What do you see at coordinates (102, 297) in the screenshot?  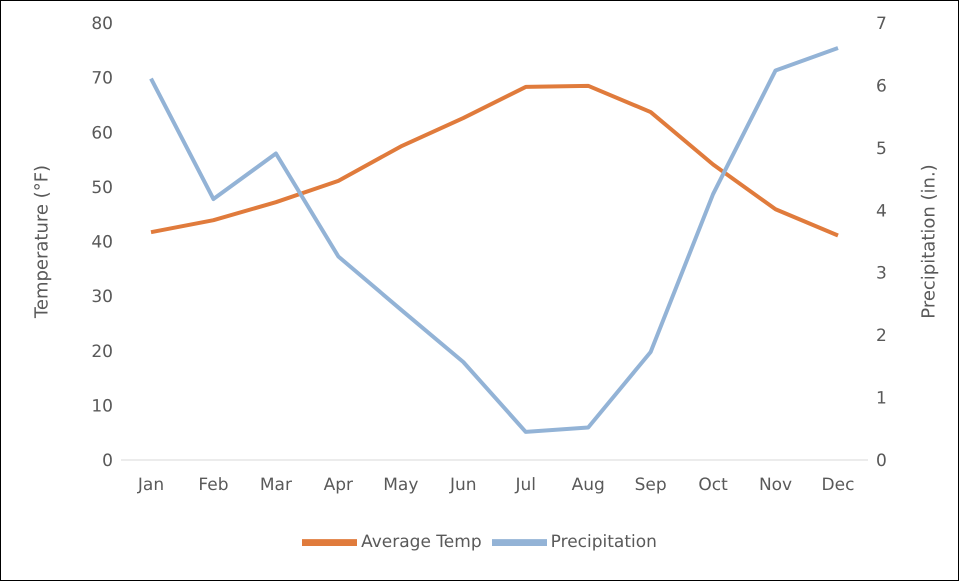 I see `y-tick-label: 30` at bounding box center [102, 297].